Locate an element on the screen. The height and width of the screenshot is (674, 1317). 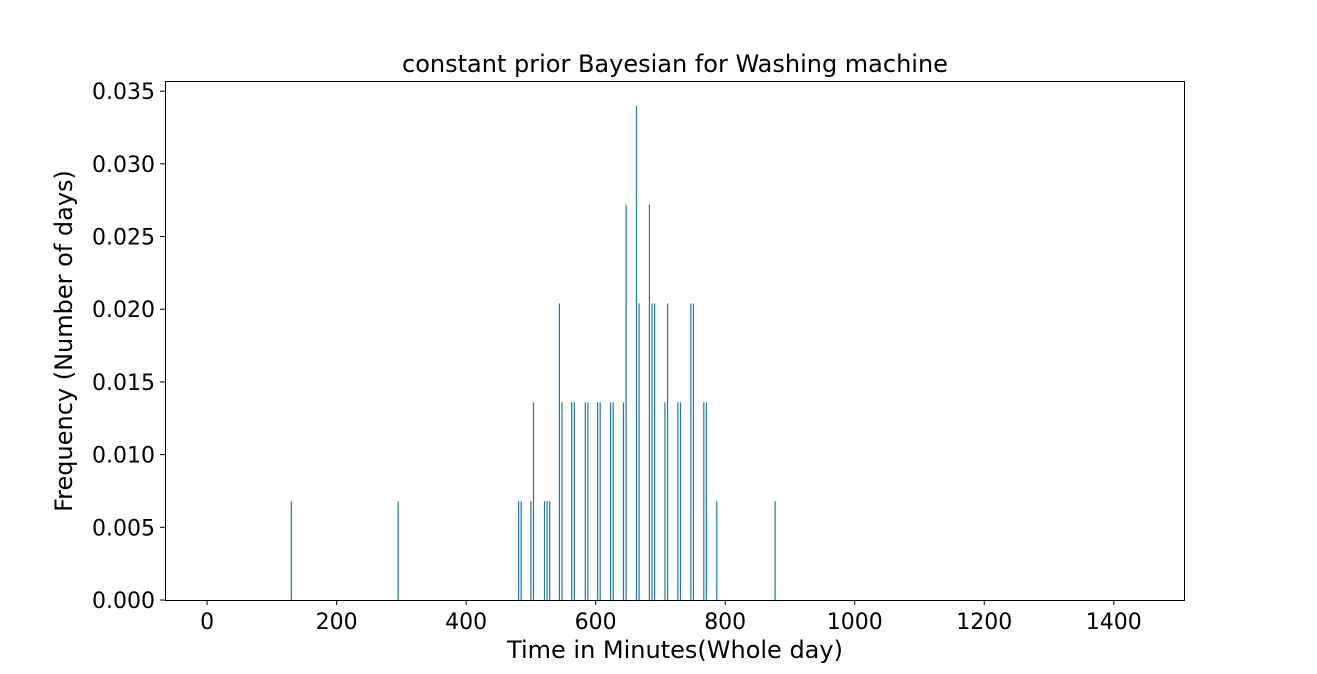
y-tick-label: 0.010 is located at coordinates (123, 456).